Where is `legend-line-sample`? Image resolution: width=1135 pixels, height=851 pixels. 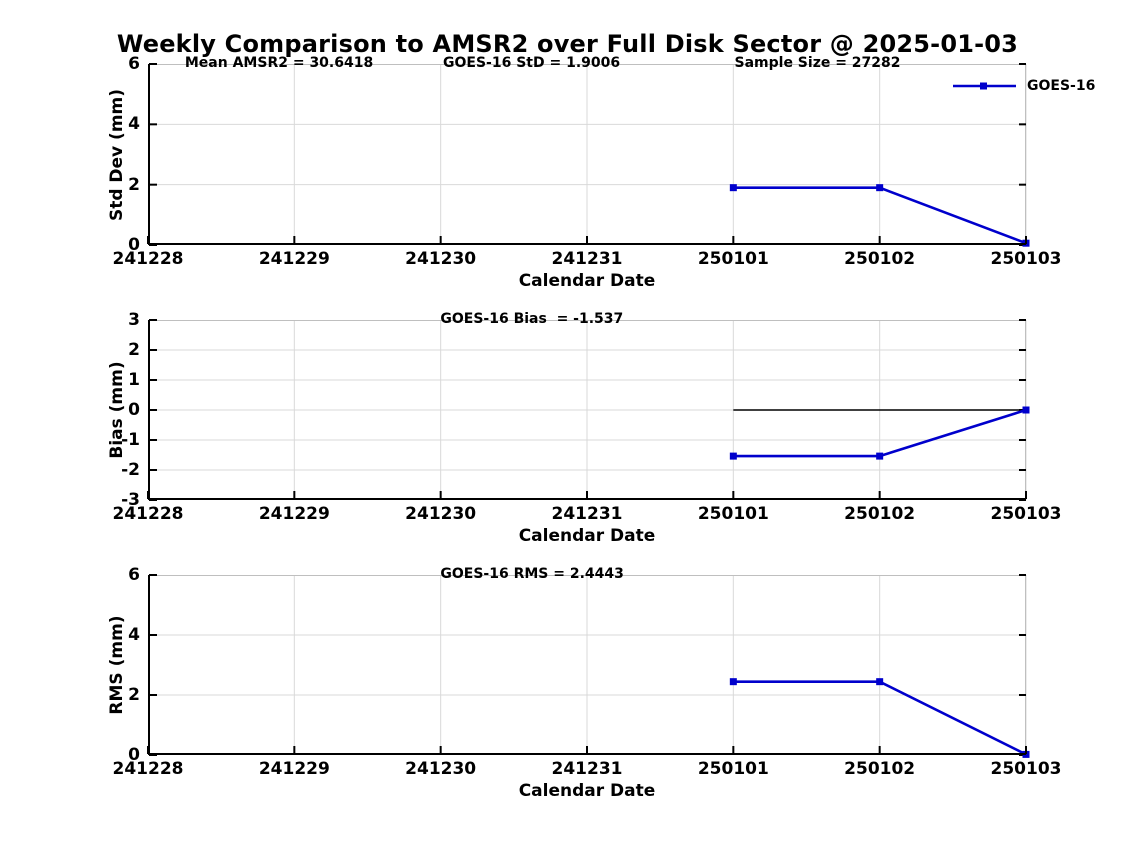
legend-line-sample is located at coordinates (984, 86).